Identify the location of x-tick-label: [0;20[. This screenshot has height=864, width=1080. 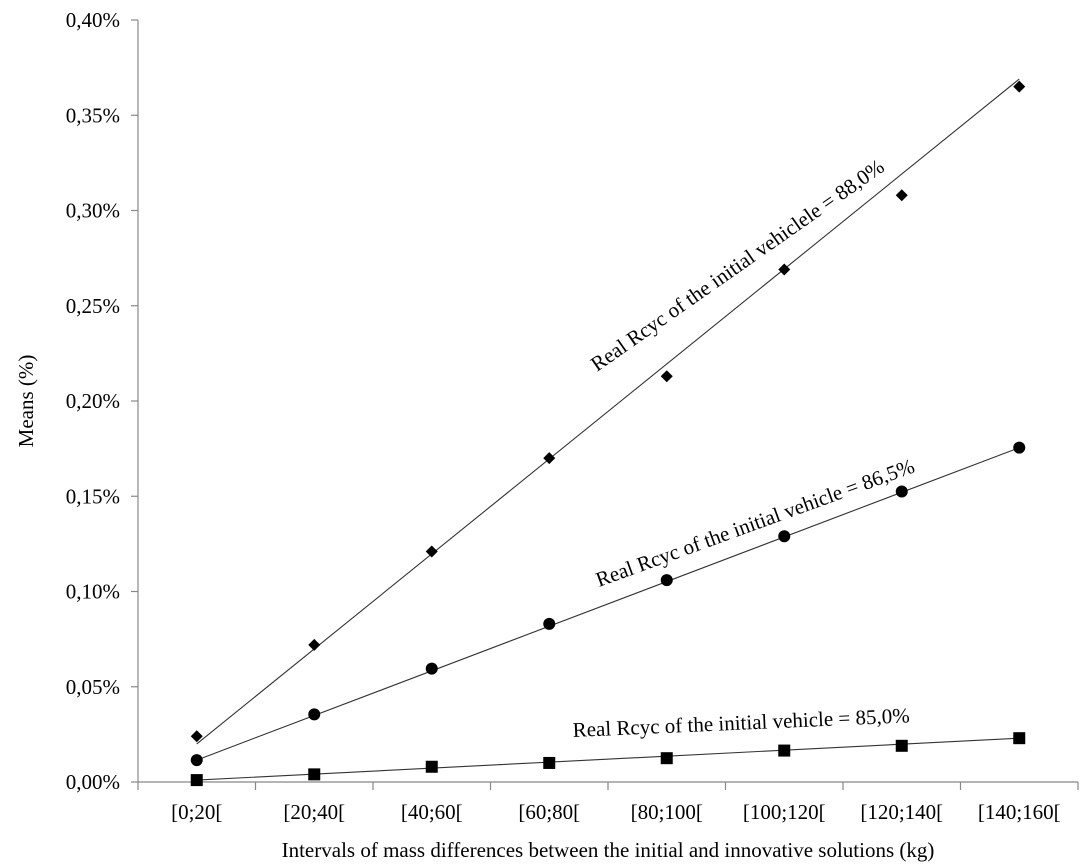
(196, 812).